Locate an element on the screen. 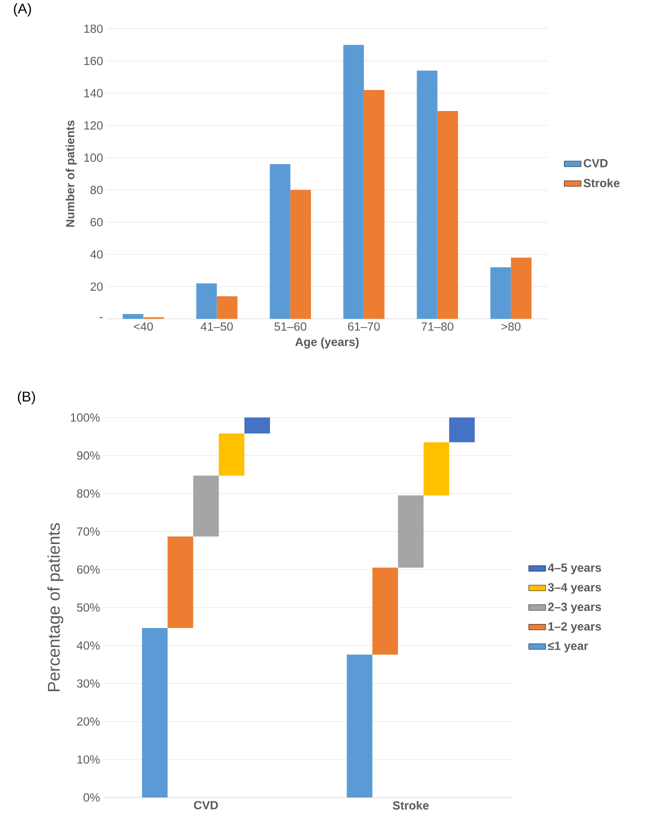  legend-label: CVD is located at coordinates (596, 163).